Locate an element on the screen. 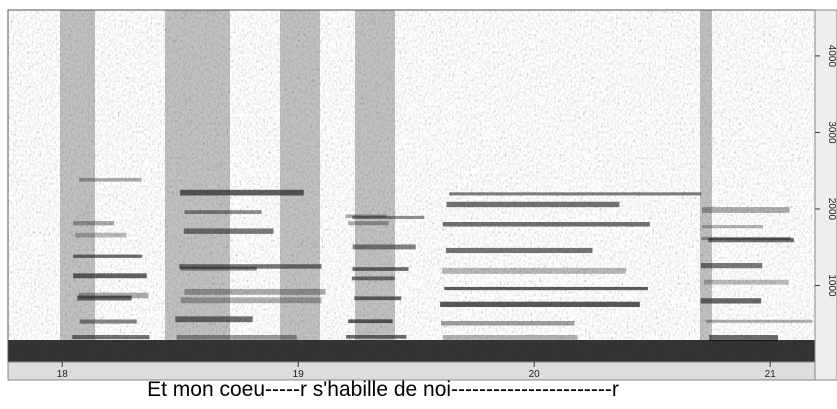 The height and width of the screenshot is (409, 837). y-axis-strip is located at coordinates (825, 195).